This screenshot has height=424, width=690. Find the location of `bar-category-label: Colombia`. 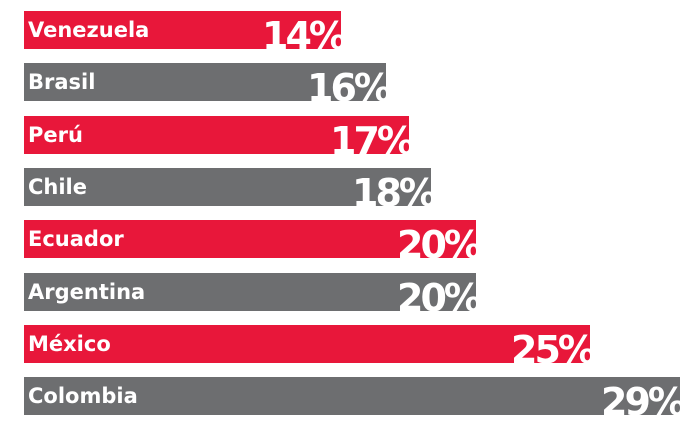

bar-category-label: Colombia is located at coordinates (83, 396).